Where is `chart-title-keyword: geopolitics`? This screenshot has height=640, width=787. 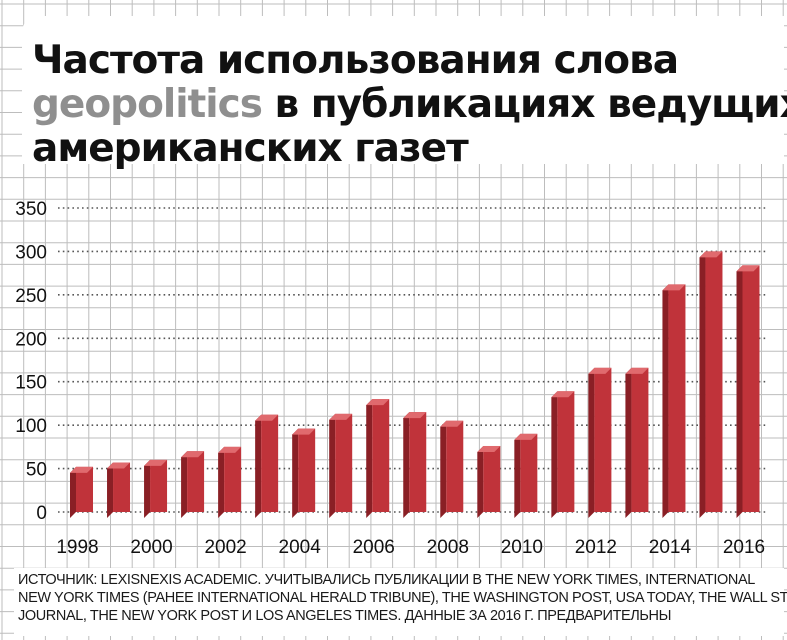
chart-title-keyword: geopolitics is located at coordinates (147, 104).